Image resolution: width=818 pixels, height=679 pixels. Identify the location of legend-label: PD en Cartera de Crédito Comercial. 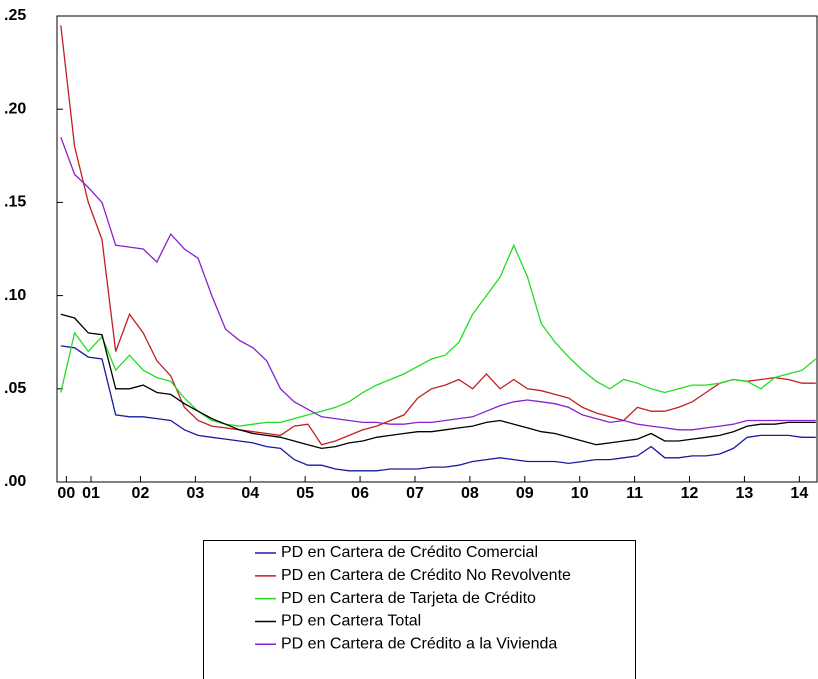
(409, 552).